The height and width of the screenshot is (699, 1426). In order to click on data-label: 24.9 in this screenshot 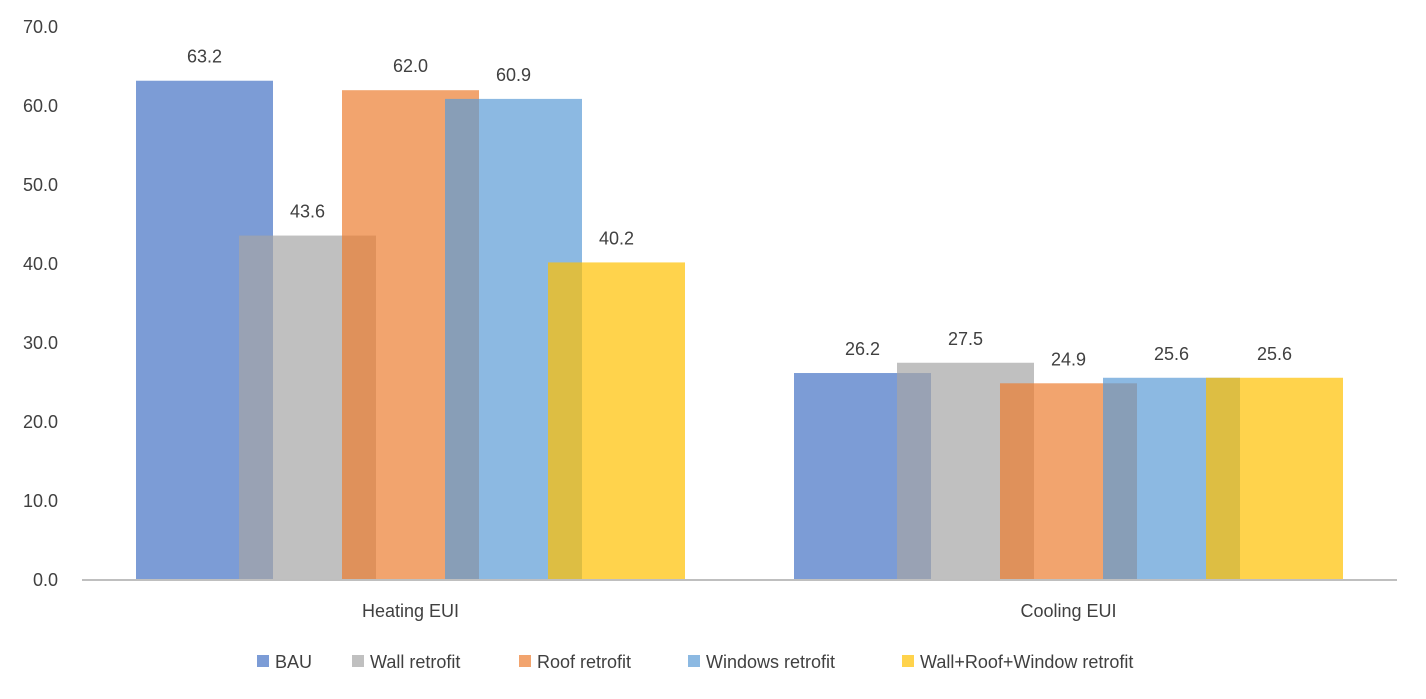, I will do `click(1068, 359)`.